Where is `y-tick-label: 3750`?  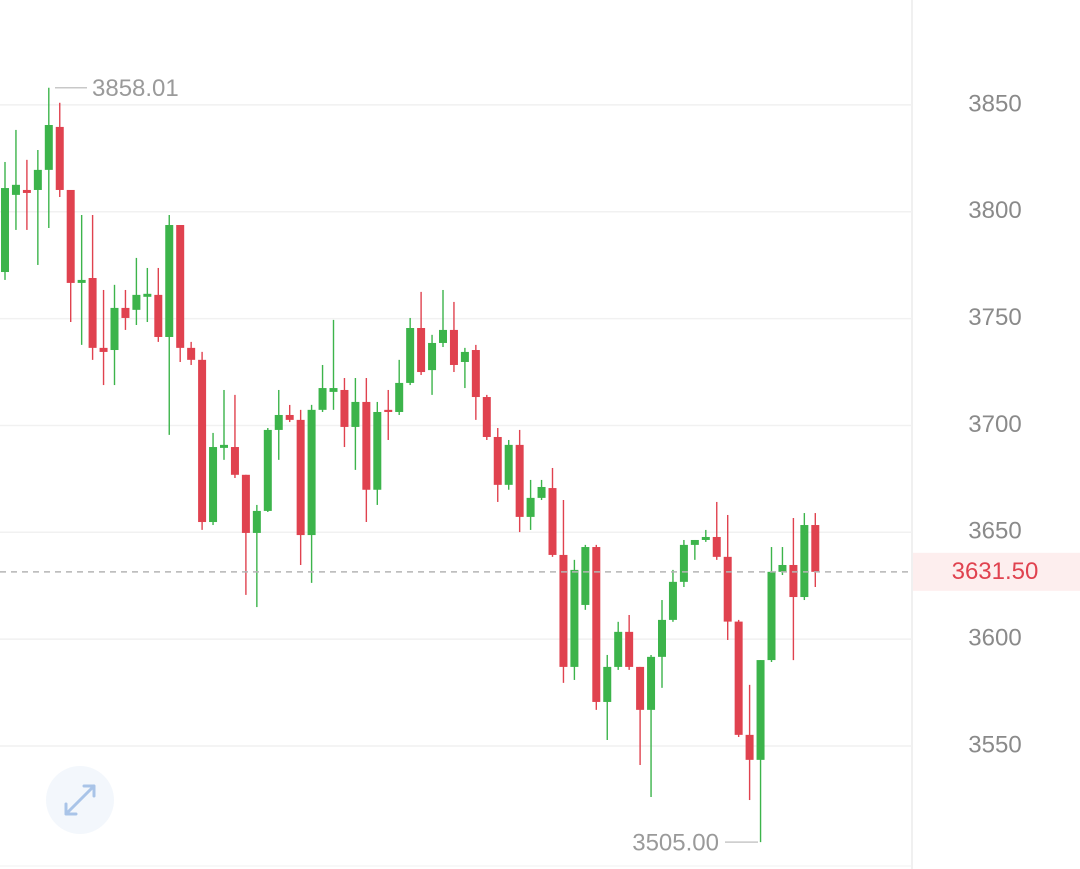 y-tick-label: 3750 is located at coordinates (994, 317).